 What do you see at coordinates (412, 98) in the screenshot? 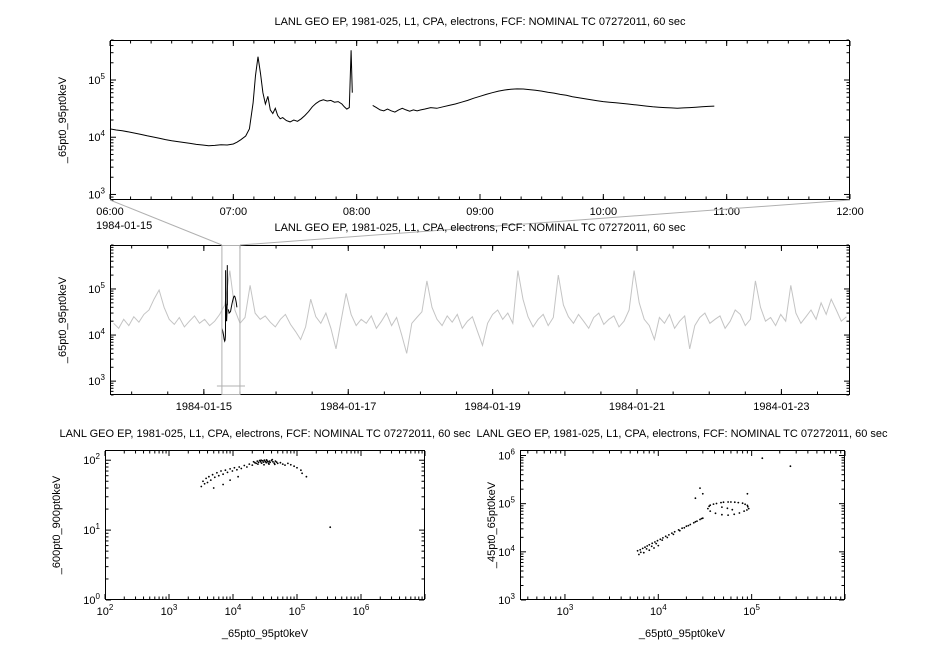
I see `series-electron-flux-65-95keV` at bounding box center [412, 98].